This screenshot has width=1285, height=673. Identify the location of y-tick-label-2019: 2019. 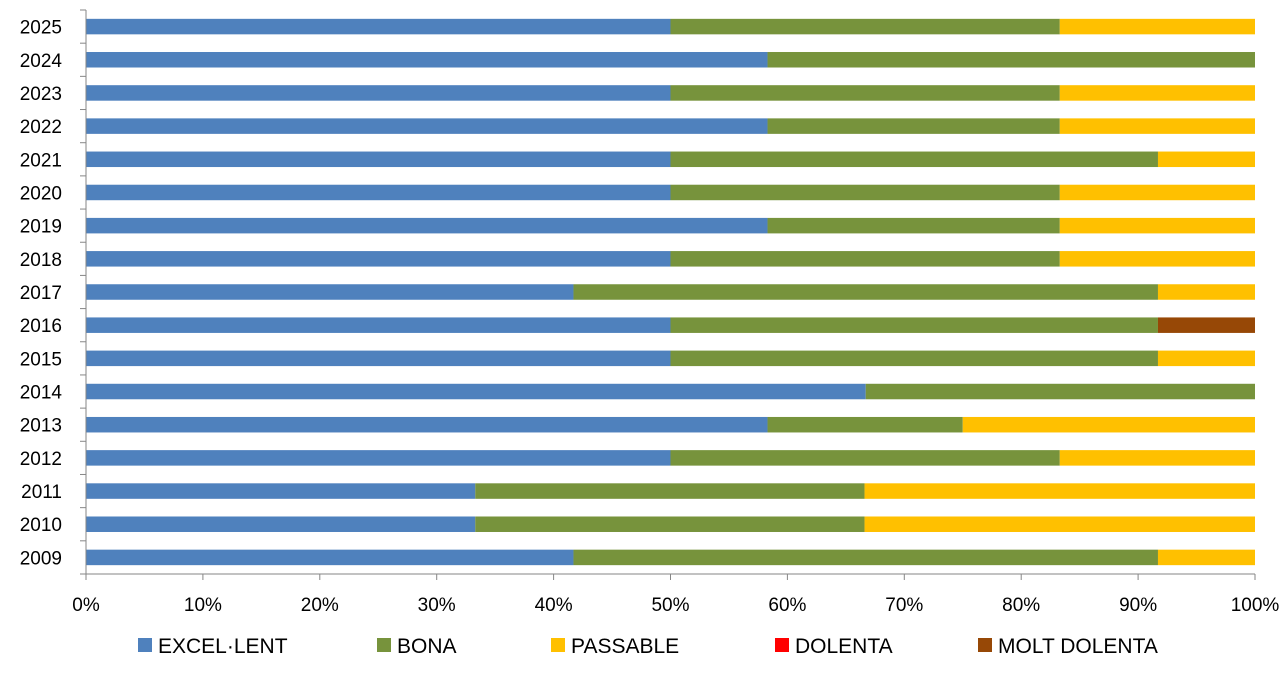
(41, 227).